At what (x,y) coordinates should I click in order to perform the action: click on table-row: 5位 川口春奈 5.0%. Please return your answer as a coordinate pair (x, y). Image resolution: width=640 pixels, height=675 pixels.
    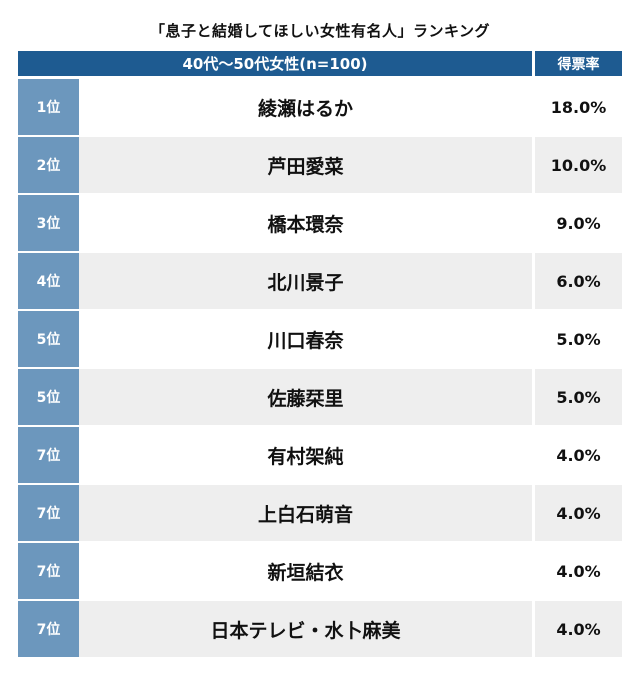
    Looking at the image, I should click on (320, 339).